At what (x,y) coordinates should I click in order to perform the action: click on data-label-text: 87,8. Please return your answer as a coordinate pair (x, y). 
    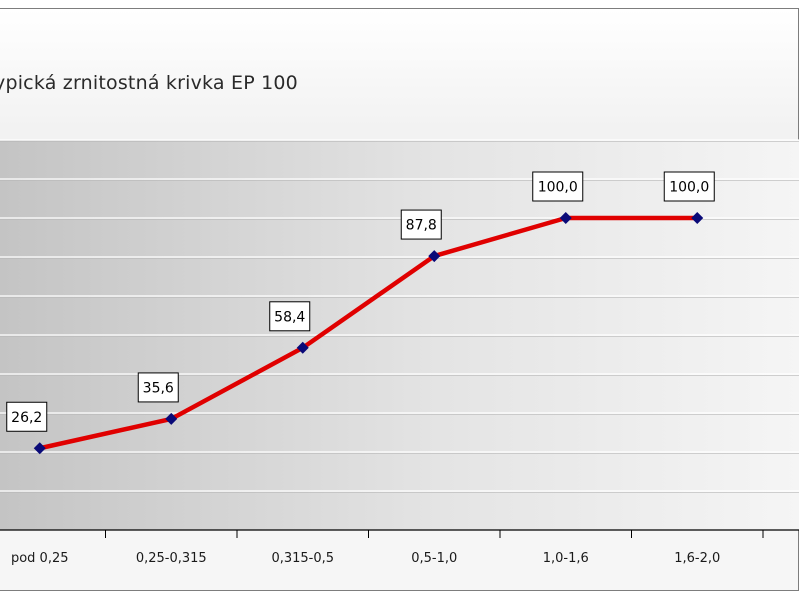
    Looking at the image, I should click on (421, 226).